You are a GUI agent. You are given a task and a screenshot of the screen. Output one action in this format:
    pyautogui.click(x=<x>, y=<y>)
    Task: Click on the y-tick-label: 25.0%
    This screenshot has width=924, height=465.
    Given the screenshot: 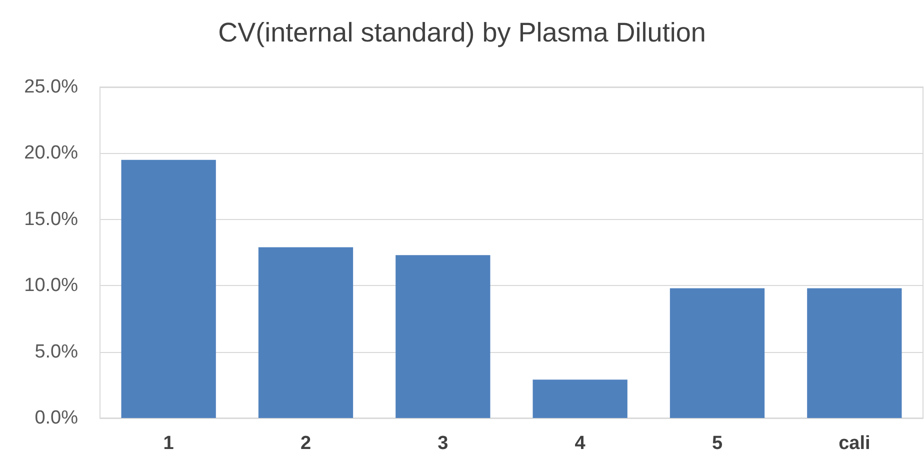 What is the action you would take?
    pyautogui.click(x=51, y=87)
    